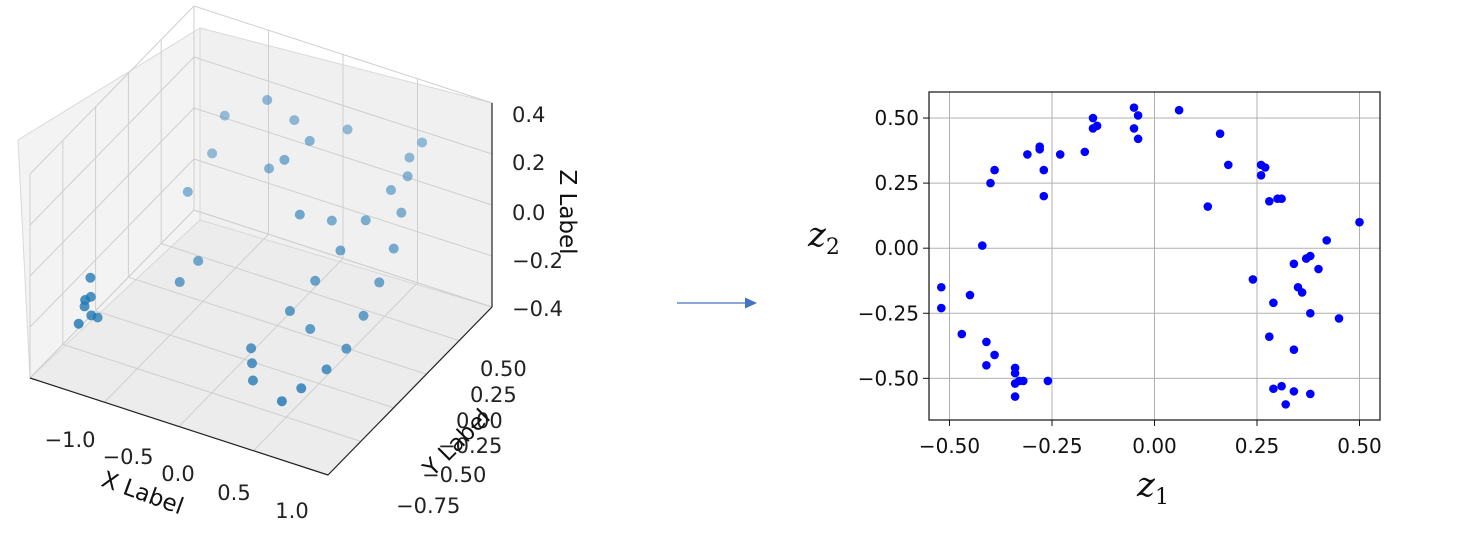 The width and height of the screenshot is (1461, 535). What do you see at coordinates (888, 313) in the screenshot?
I see `y-tick-label-2d: −0.25` at bounding box center [888, 313].